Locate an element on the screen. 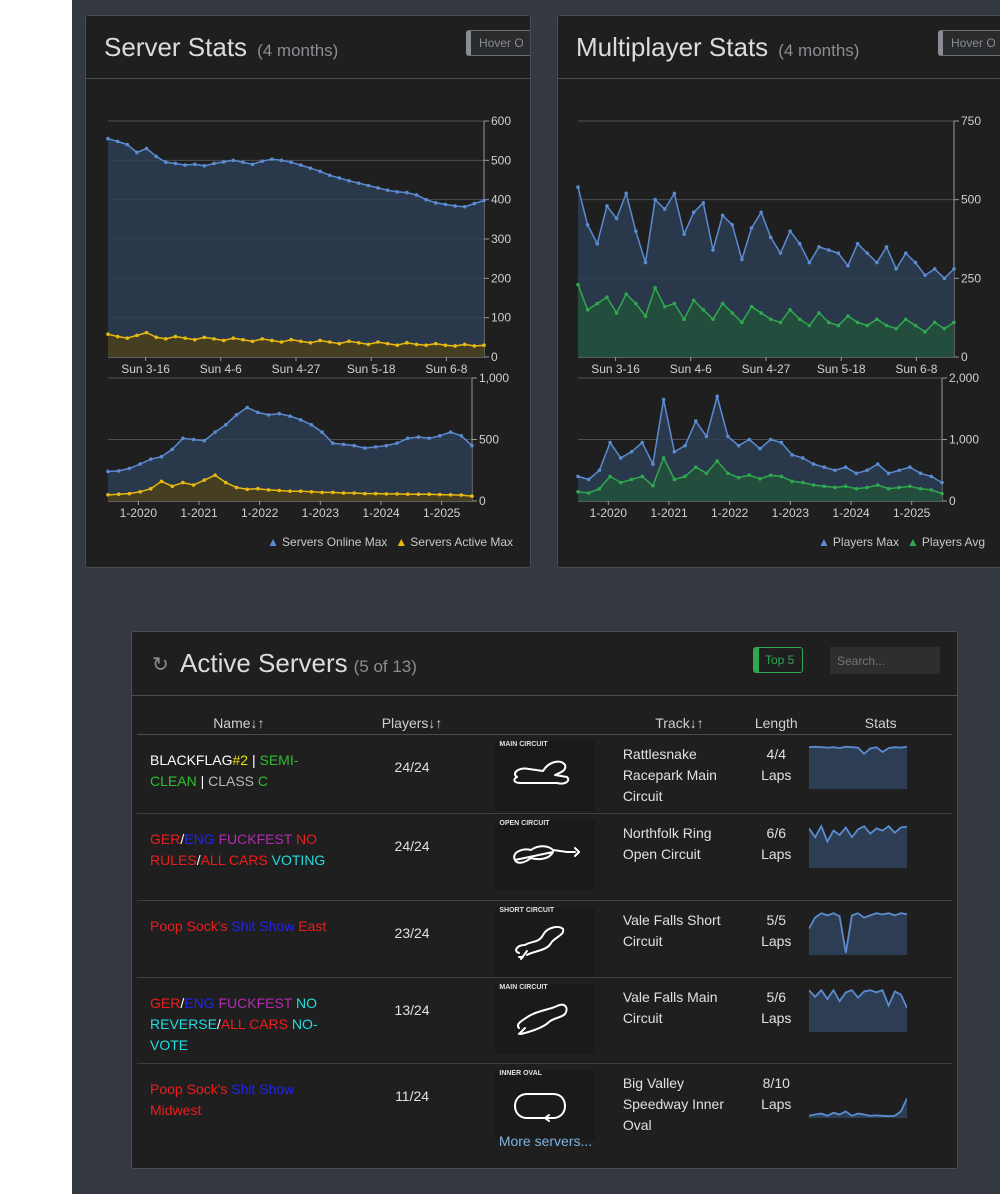  track-name-cell: Rattlesnake Racepark Main Circuit is located at coordinates (679, 774).